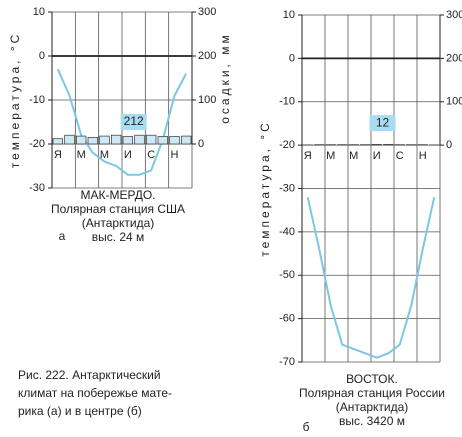  I want to click on caption-line: Рис. 222. Антарктический, so click(89, 375).